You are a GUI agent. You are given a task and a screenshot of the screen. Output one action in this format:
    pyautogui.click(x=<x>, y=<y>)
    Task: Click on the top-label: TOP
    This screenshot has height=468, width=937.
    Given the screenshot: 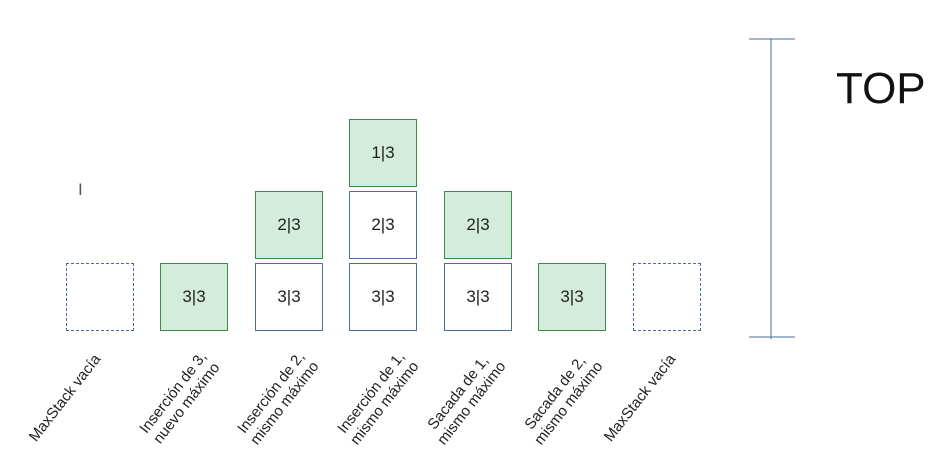 What is the action you would take?
    pyautogui.click(x=881, y=88)
    